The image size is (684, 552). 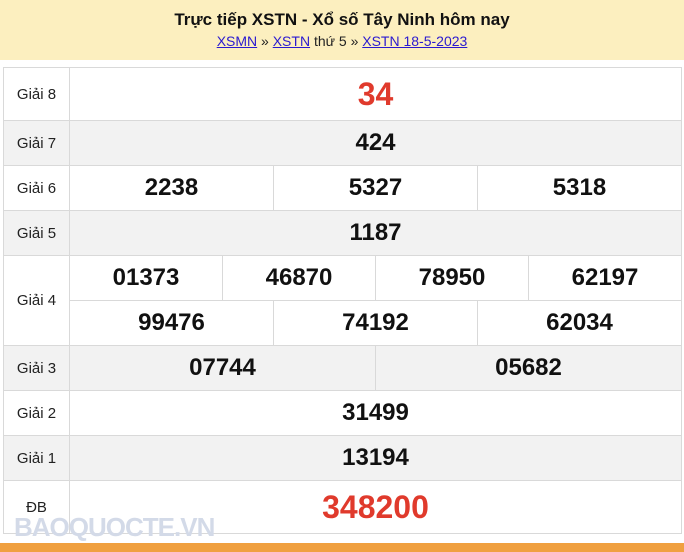 What do you see at coordinates (36, 507) in the screenshot?
I see `prize-label: ĐB` at bounding box center [36, 507].